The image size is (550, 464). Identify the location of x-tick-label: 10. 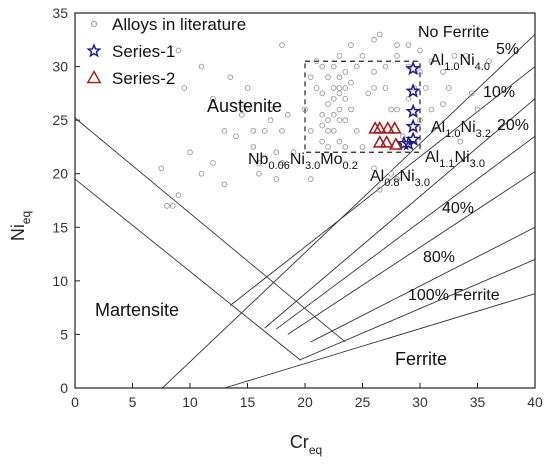
(190, 402).